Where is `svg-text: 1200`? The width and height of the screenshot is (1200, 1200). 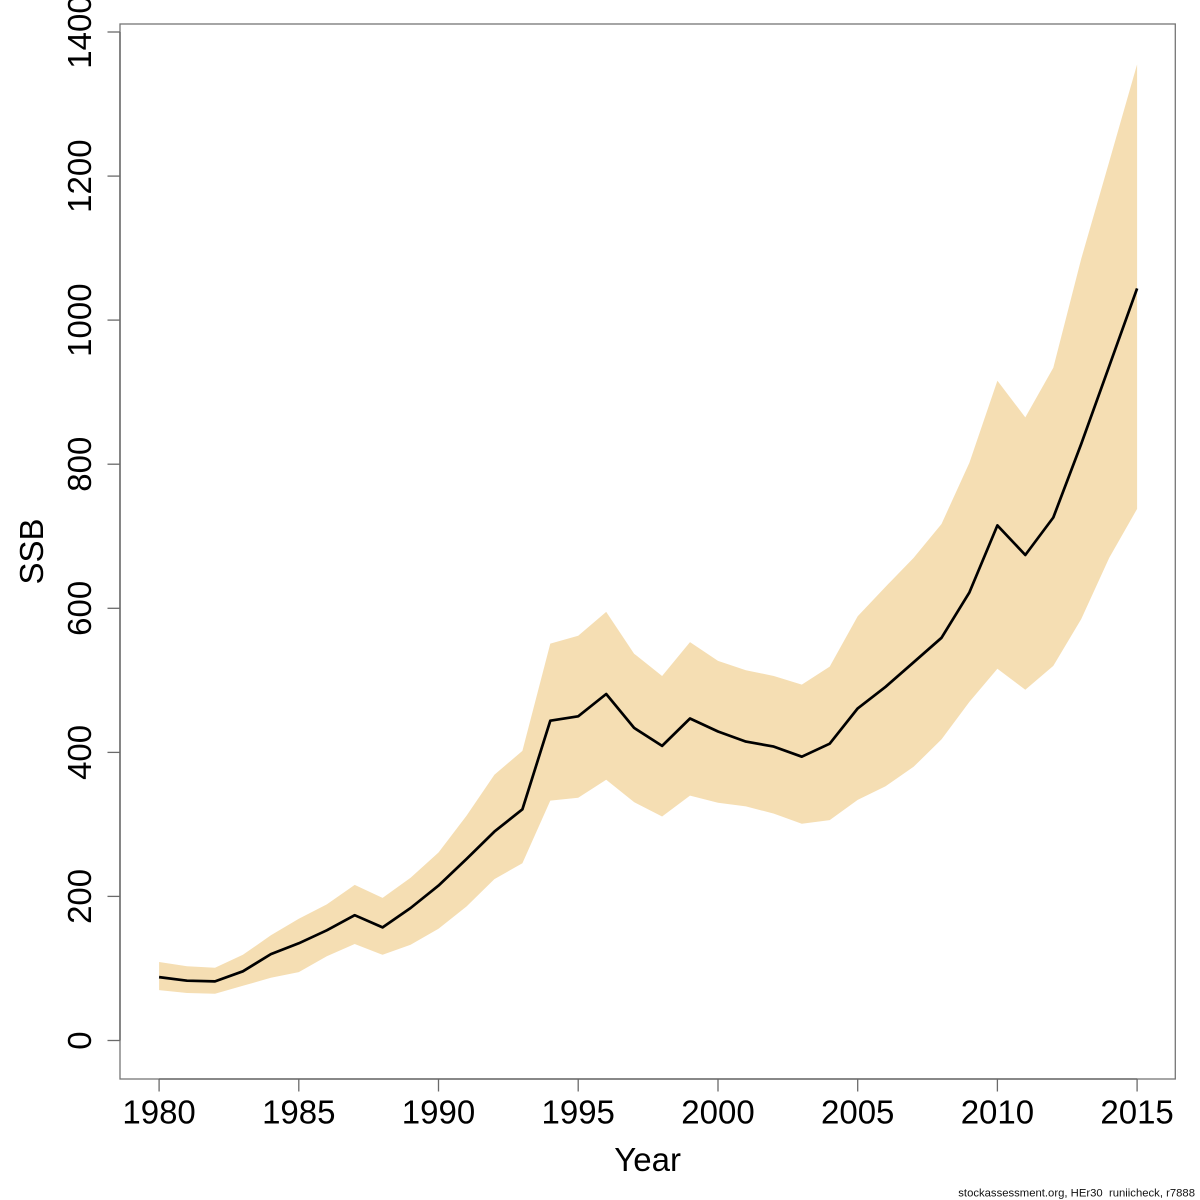 svg-text: 1200 is located at coordinates (79, 175).